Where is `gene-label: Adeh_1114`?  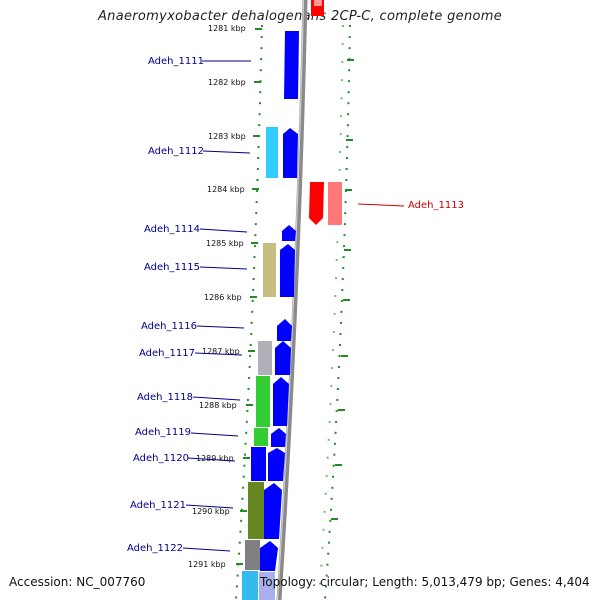
gene-label: Adeh_1114 is located at coordinates (172, 229).